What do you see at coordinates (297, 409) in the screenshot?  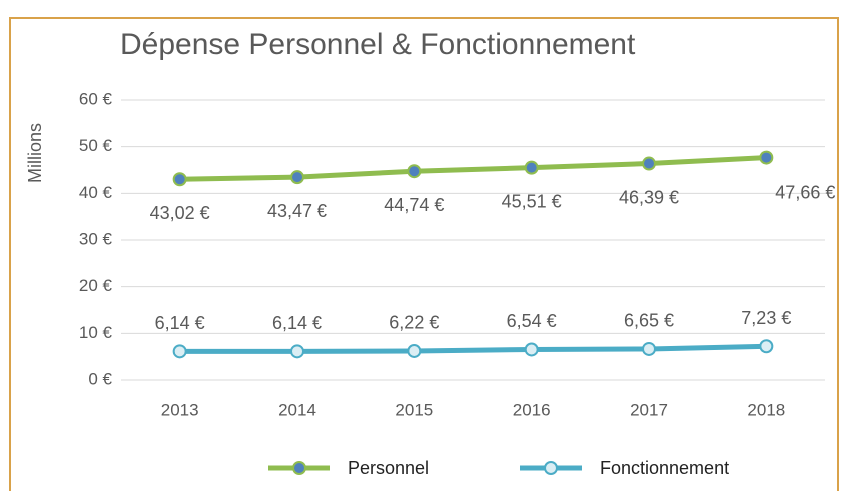 I see `x-tick-label: 2014` at bounding box center [297, 409].